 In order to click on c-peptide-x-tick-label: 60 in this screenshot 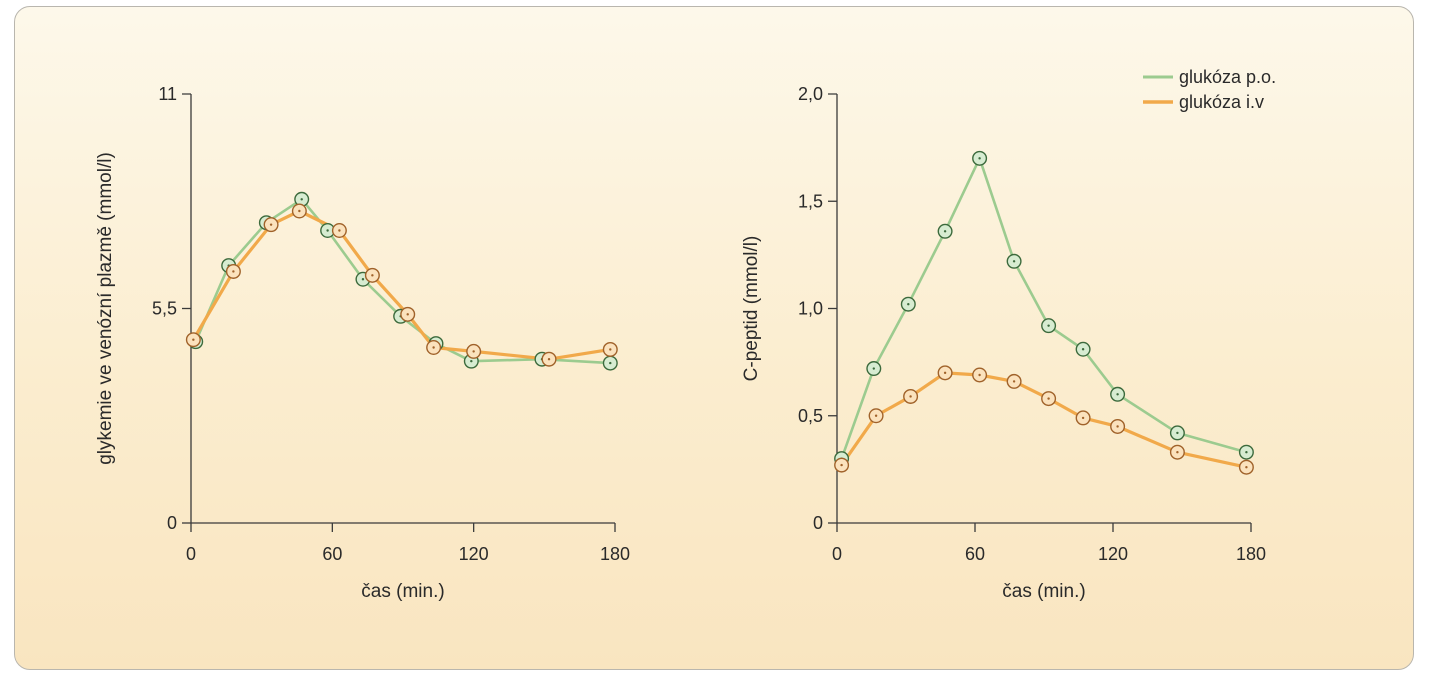, I will do `click(975, 554)`.